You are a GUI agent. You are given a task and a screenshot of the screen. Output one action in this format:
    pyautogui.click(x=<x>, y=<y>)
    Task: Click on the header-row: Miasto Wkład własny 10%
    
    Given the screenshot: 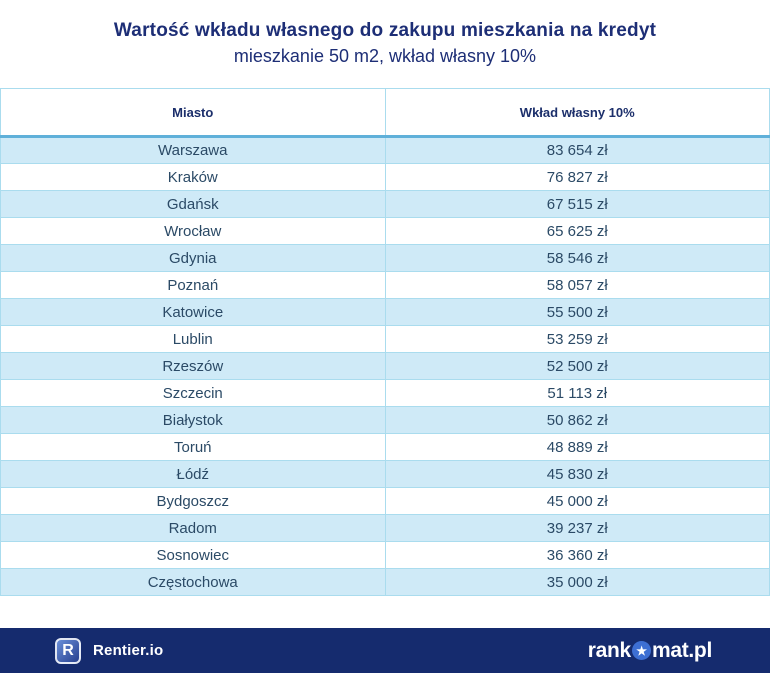 What is the action you would take?
    pyautogui.click(x=385, y=113)
    